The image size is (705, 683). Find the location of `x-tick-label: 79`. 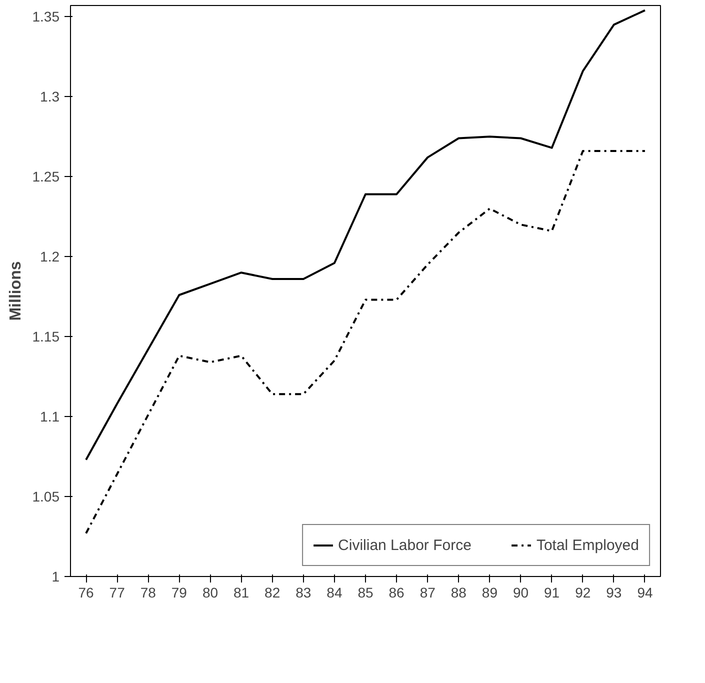

x-tick-label: 79 is located at coordinates (179, 592).